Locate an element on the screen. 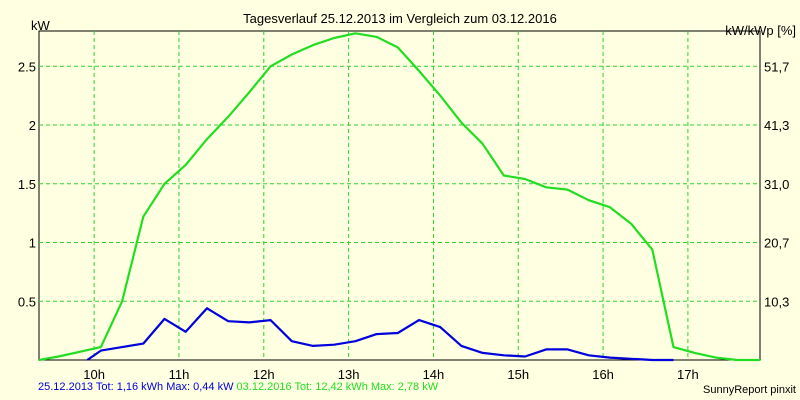  y-tick-label-right: 31,0 is located at coordinates (776, 184).